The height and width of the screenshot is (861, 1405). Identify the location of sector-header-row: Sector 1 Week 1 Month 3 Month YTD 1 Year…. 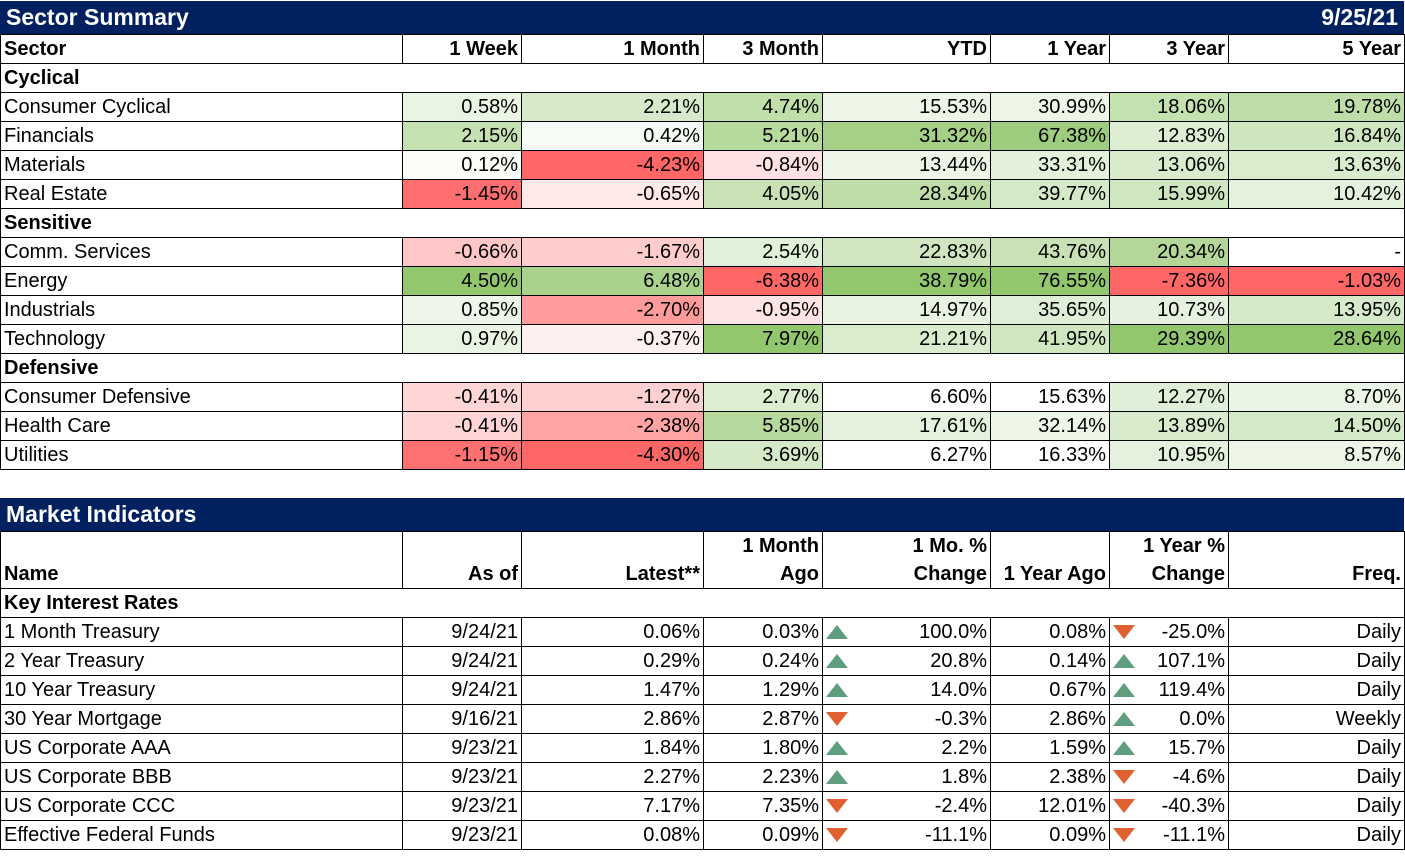
(702, 49).